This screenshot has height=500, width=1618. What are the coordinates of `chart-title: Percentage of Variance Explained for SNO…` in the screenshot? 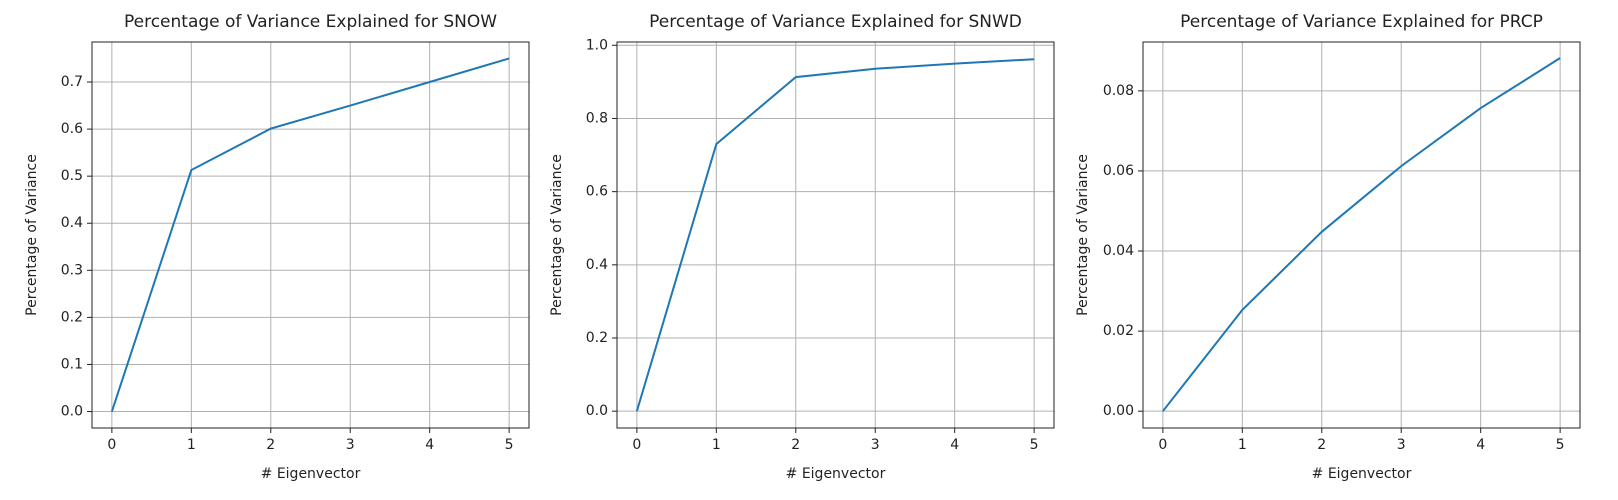 It's located at (310, 22).